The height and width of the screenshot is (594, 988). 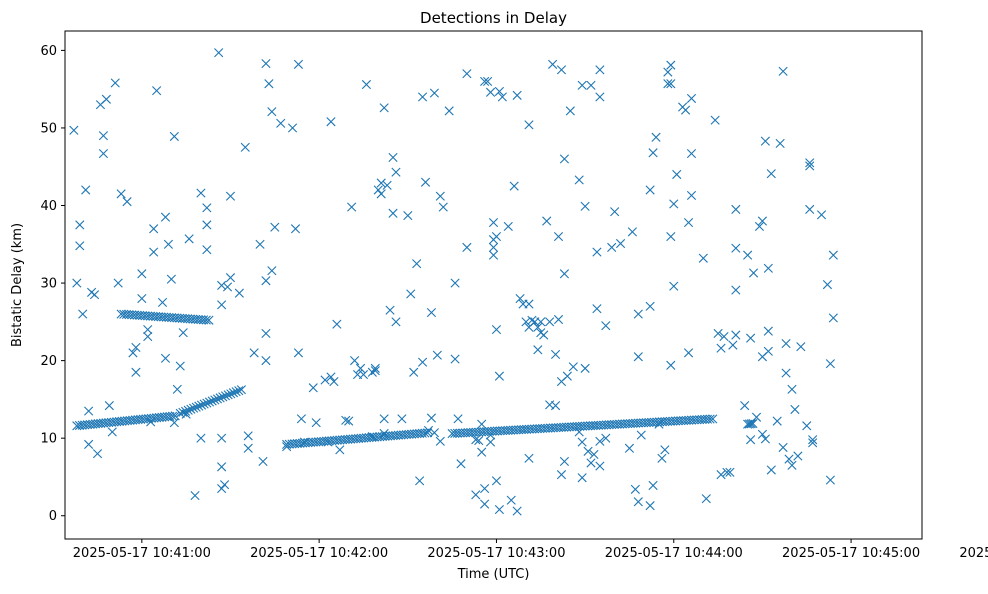 I want to click on y-tick-label: 30, so click(x=48, y=284).